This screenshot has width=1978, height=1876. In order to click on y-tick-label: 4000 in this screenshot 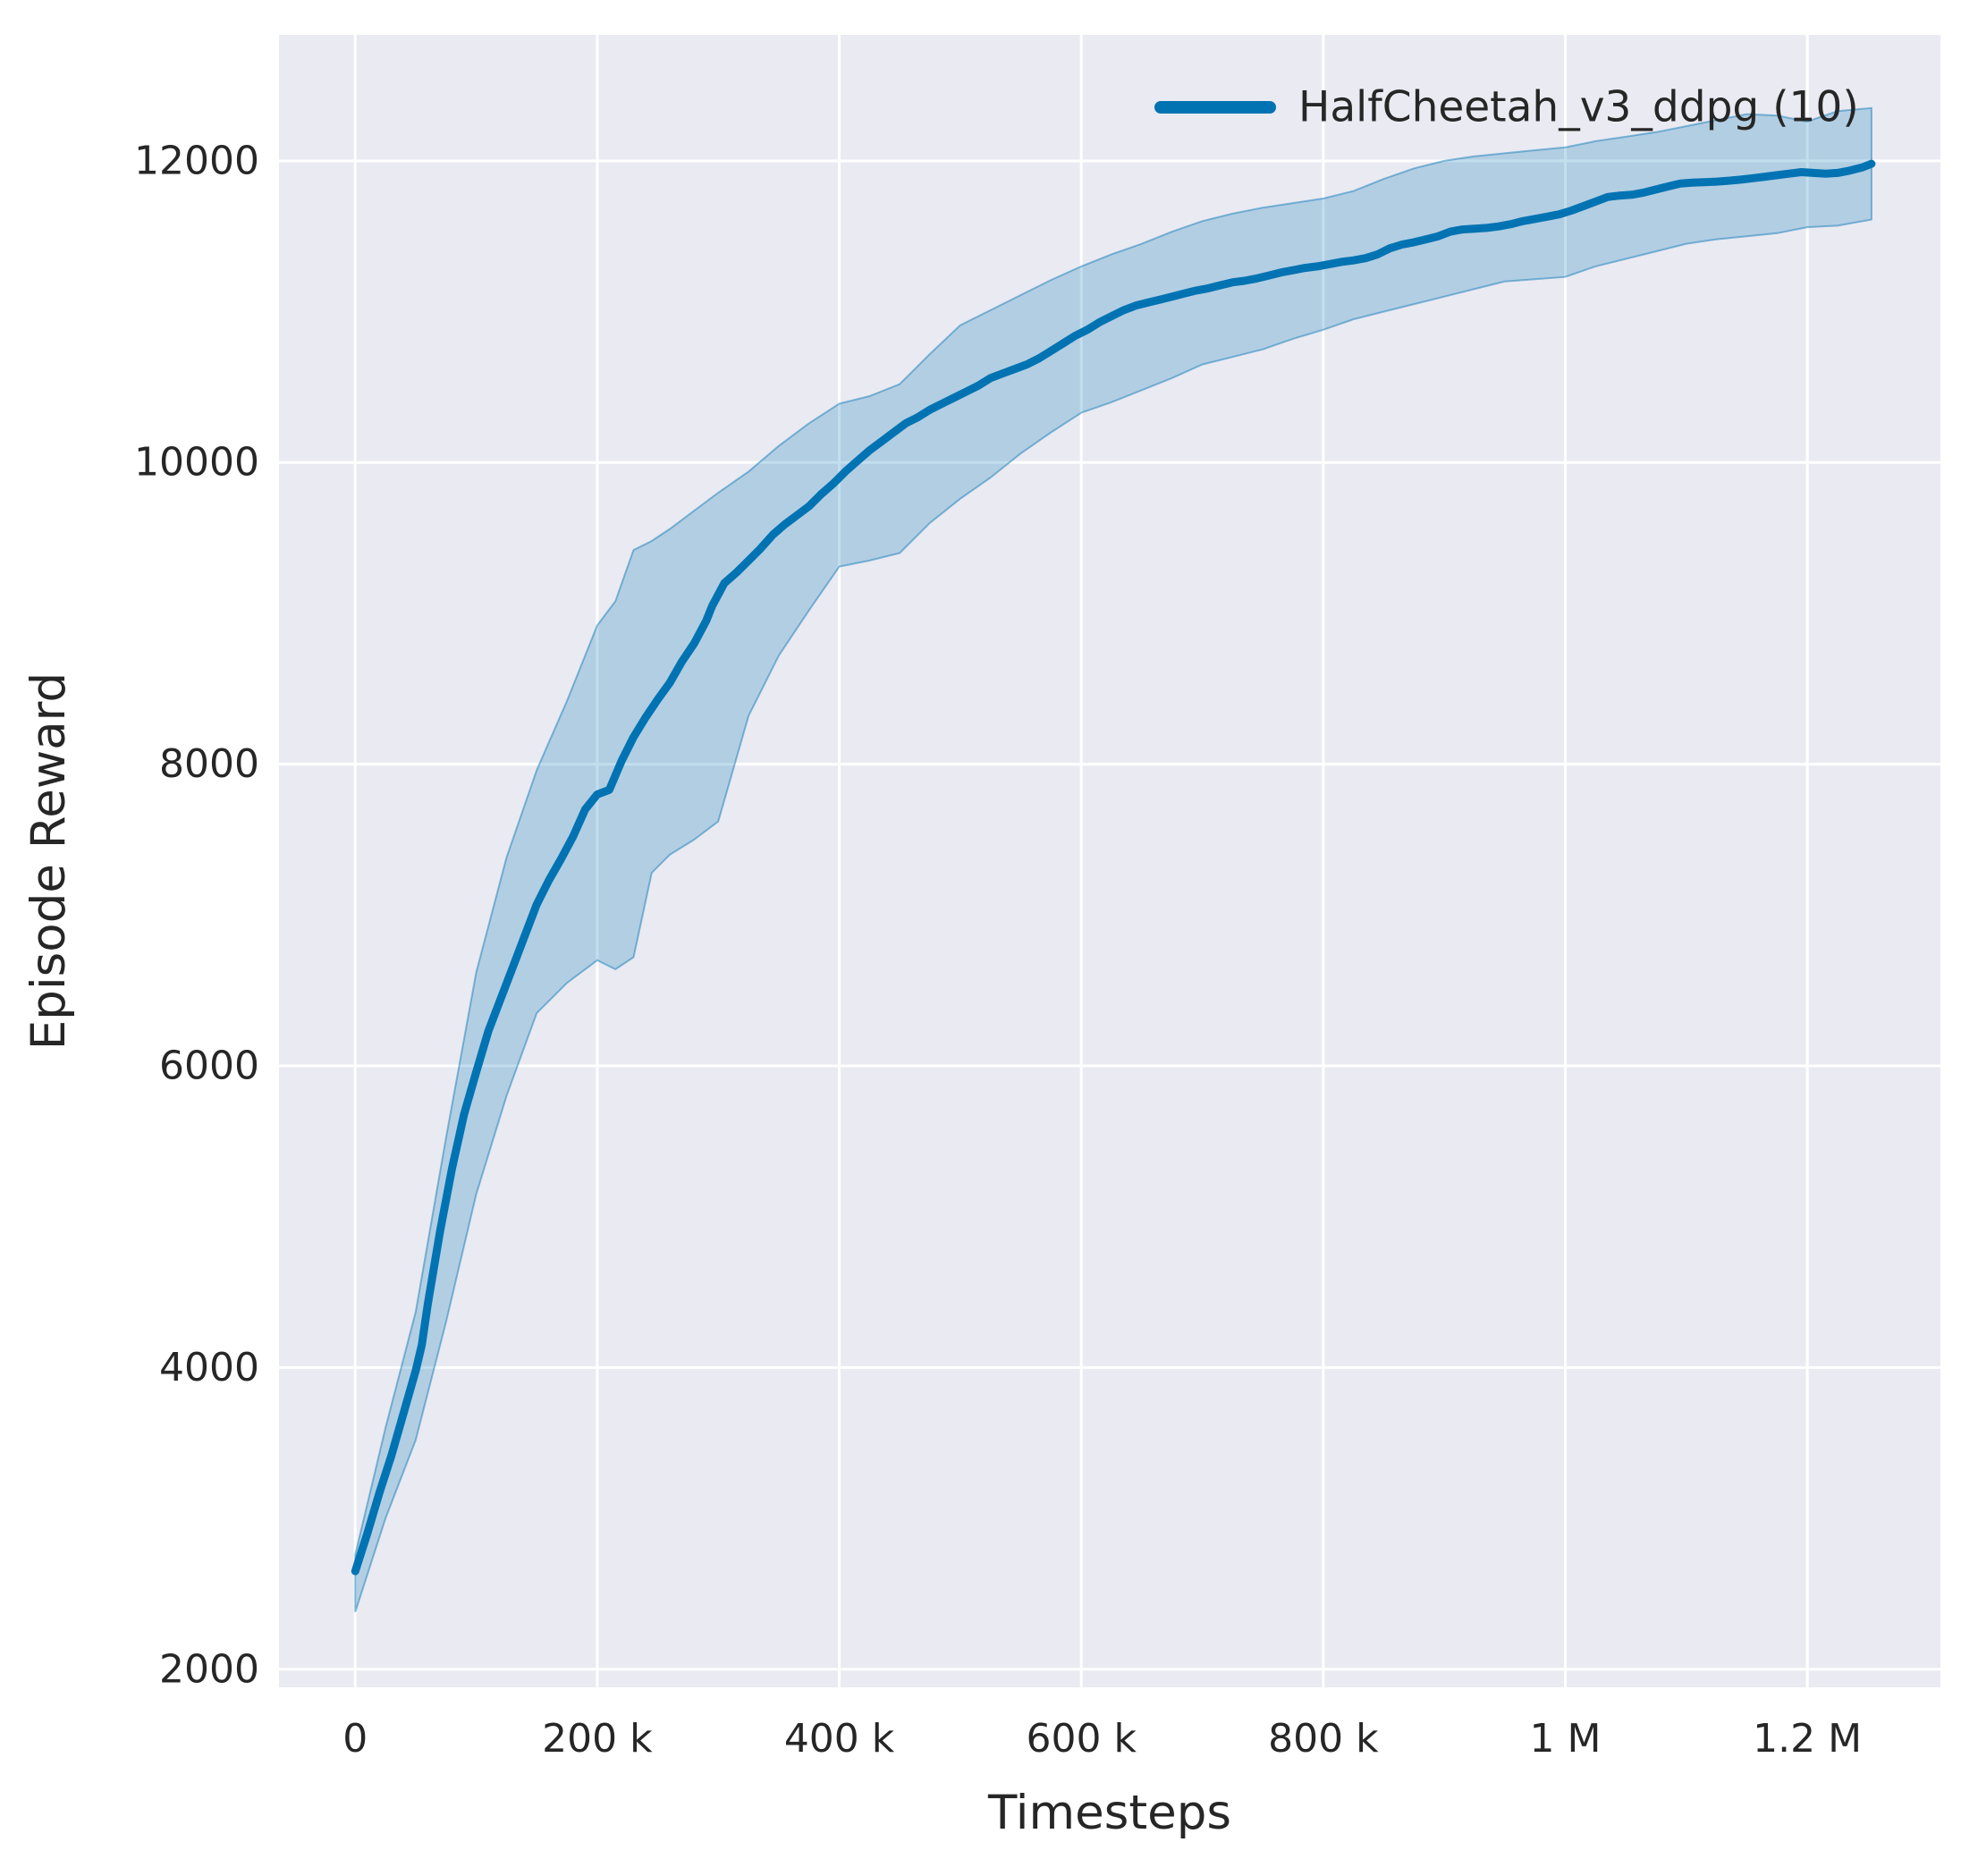, I will do `click(209, 1368)`.